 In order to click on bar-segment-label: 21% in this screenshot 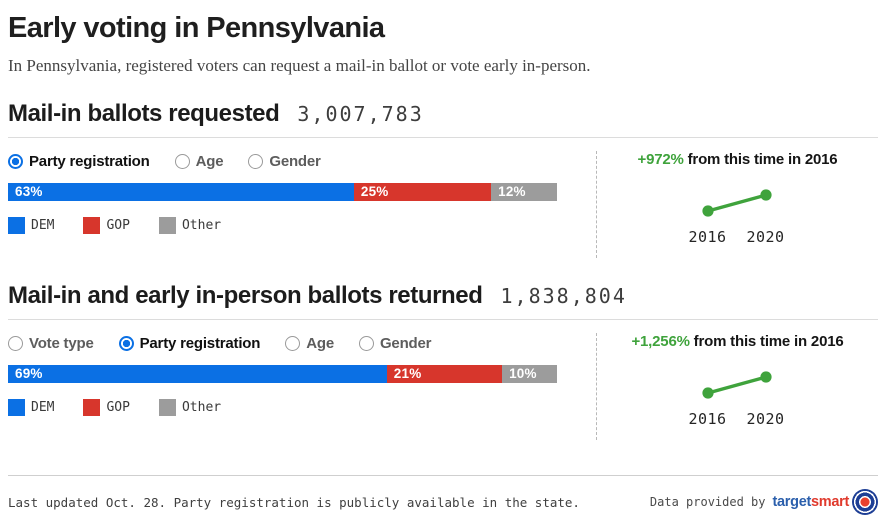, I will do `click(407, 373)`.